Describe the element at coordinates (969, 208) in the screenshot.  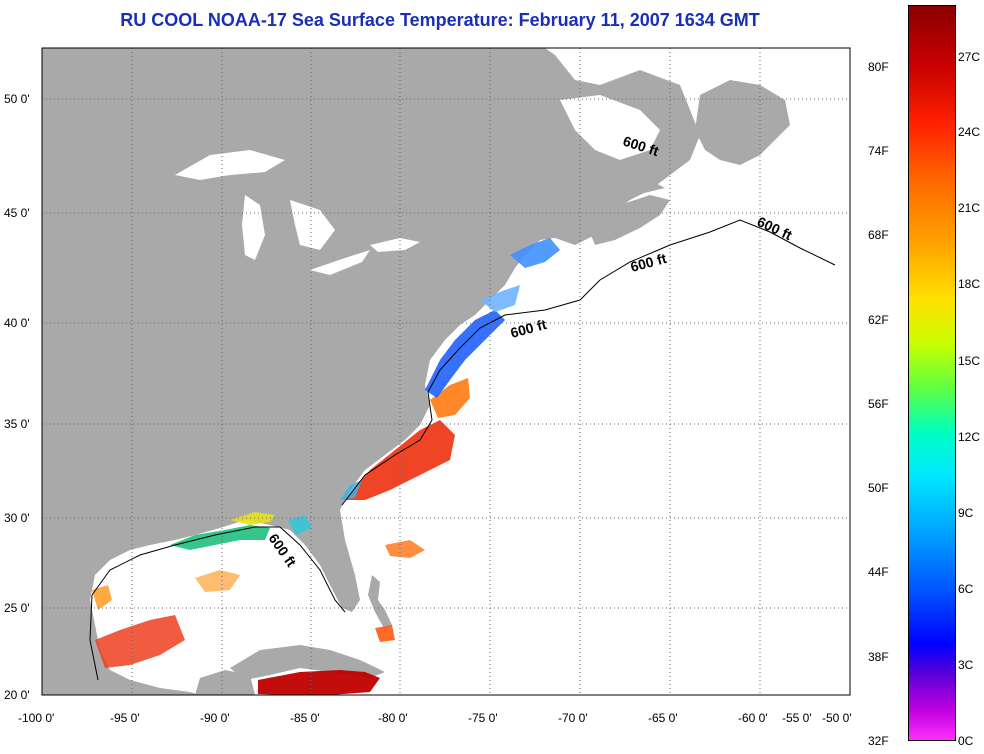
I see `colorbar-celsius-label: 21C` at that location.